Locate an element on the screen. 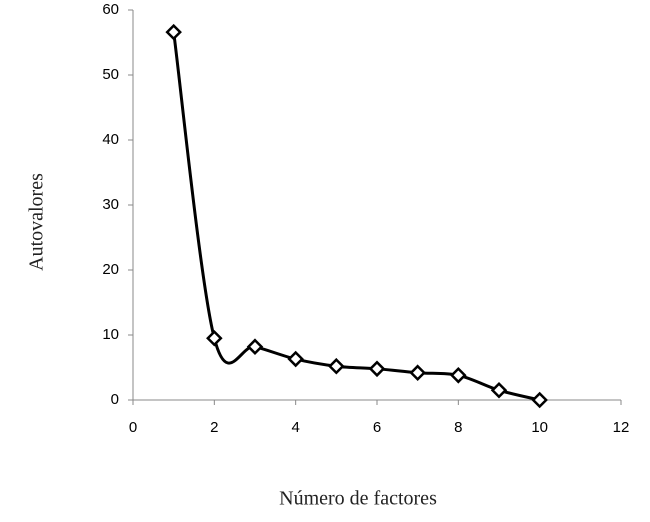  y-tick-label: 20 is located at coordinates (110, 269).